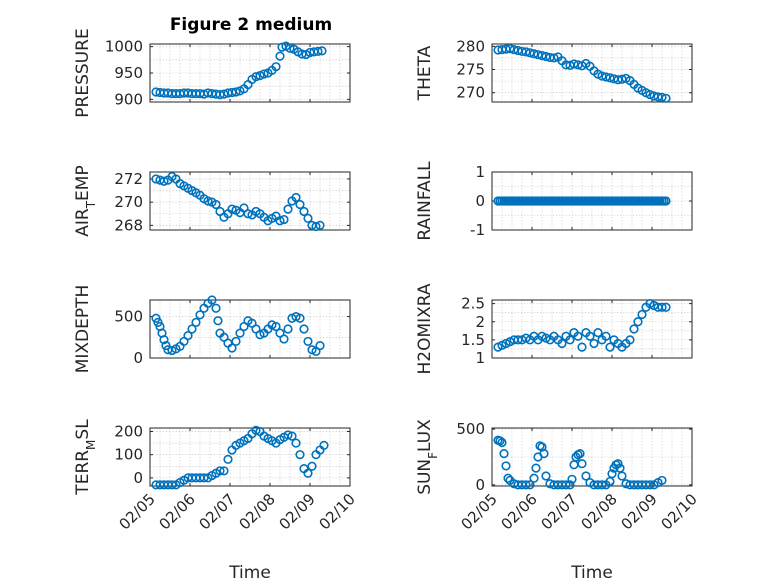  I want to click on subplot-h2omixra: 11.522.5 H2OMIXRA, so click(554, 329).